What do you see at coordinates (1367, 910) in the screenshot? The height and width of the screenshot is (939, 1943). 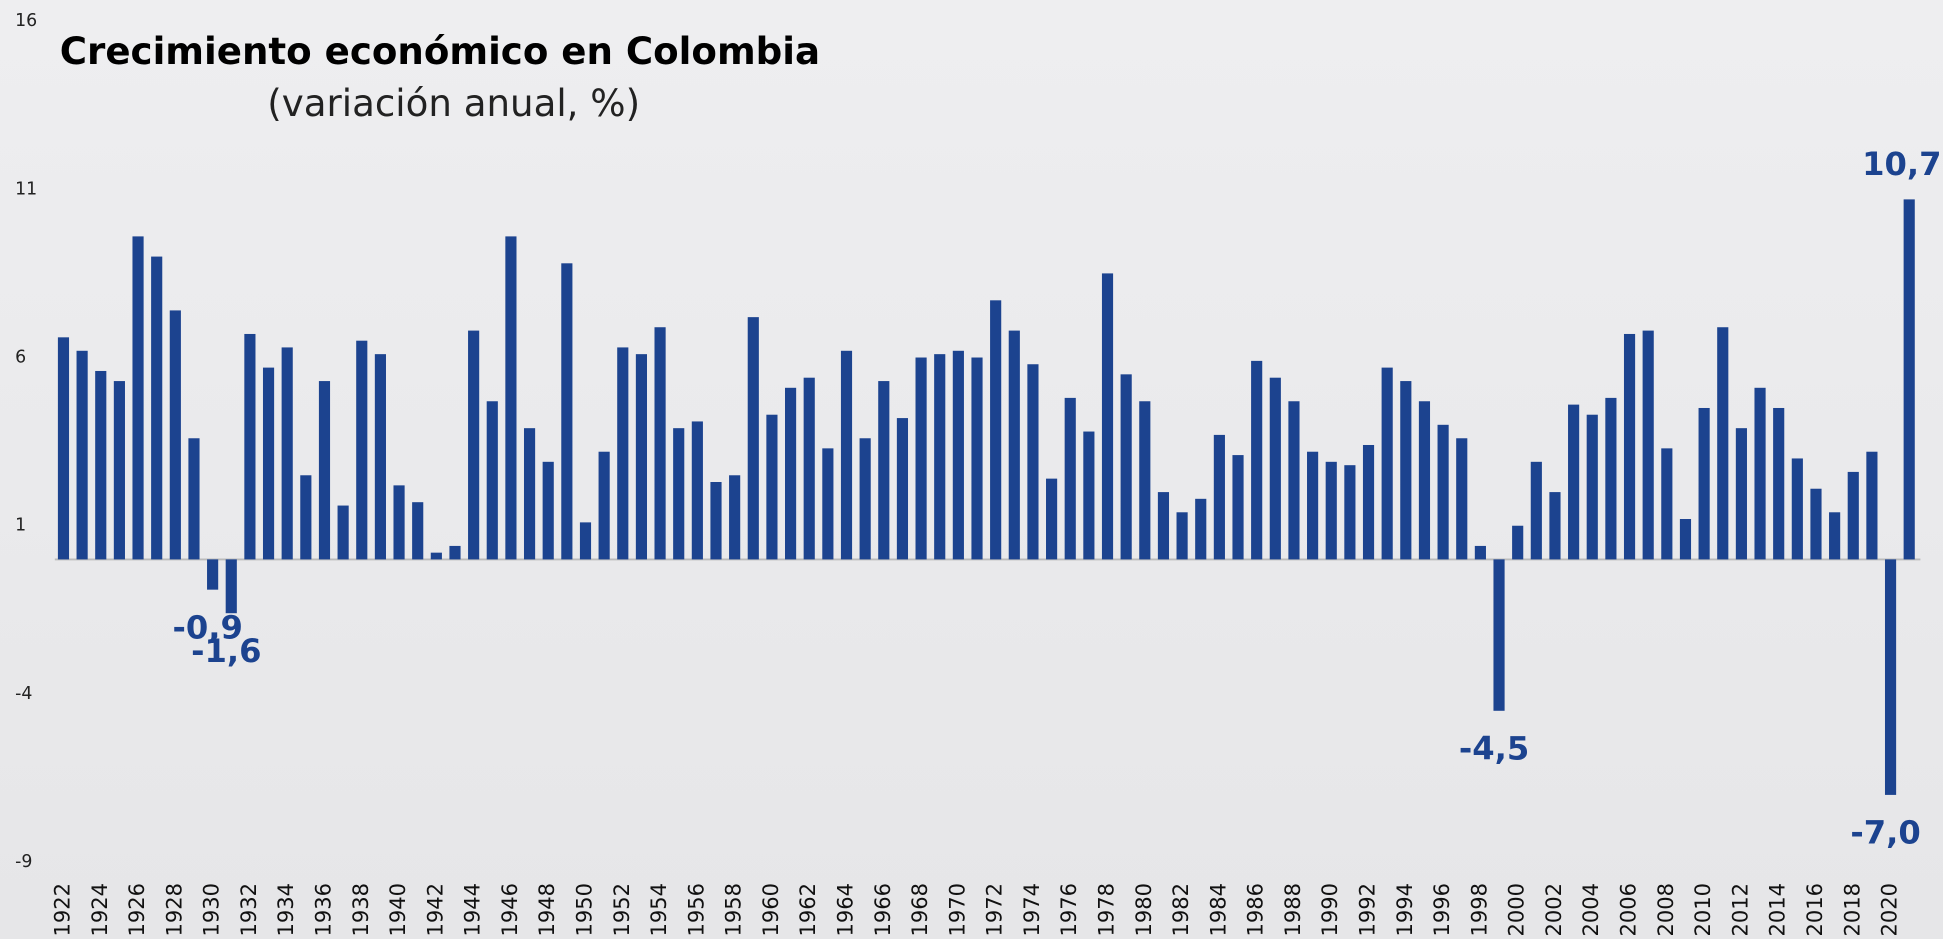 I see `x-tick-label: 1992` at bounding box center [1367, 910].